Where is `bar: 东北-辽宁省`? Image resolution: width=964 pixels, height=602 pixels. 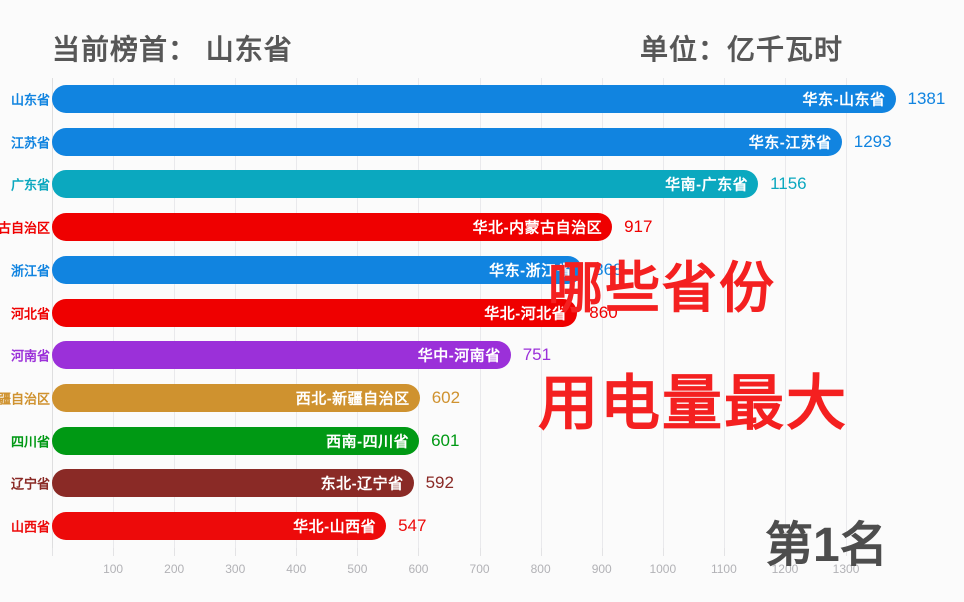
bar: 东北-辽宁省 is located at coordinates (233, 483).